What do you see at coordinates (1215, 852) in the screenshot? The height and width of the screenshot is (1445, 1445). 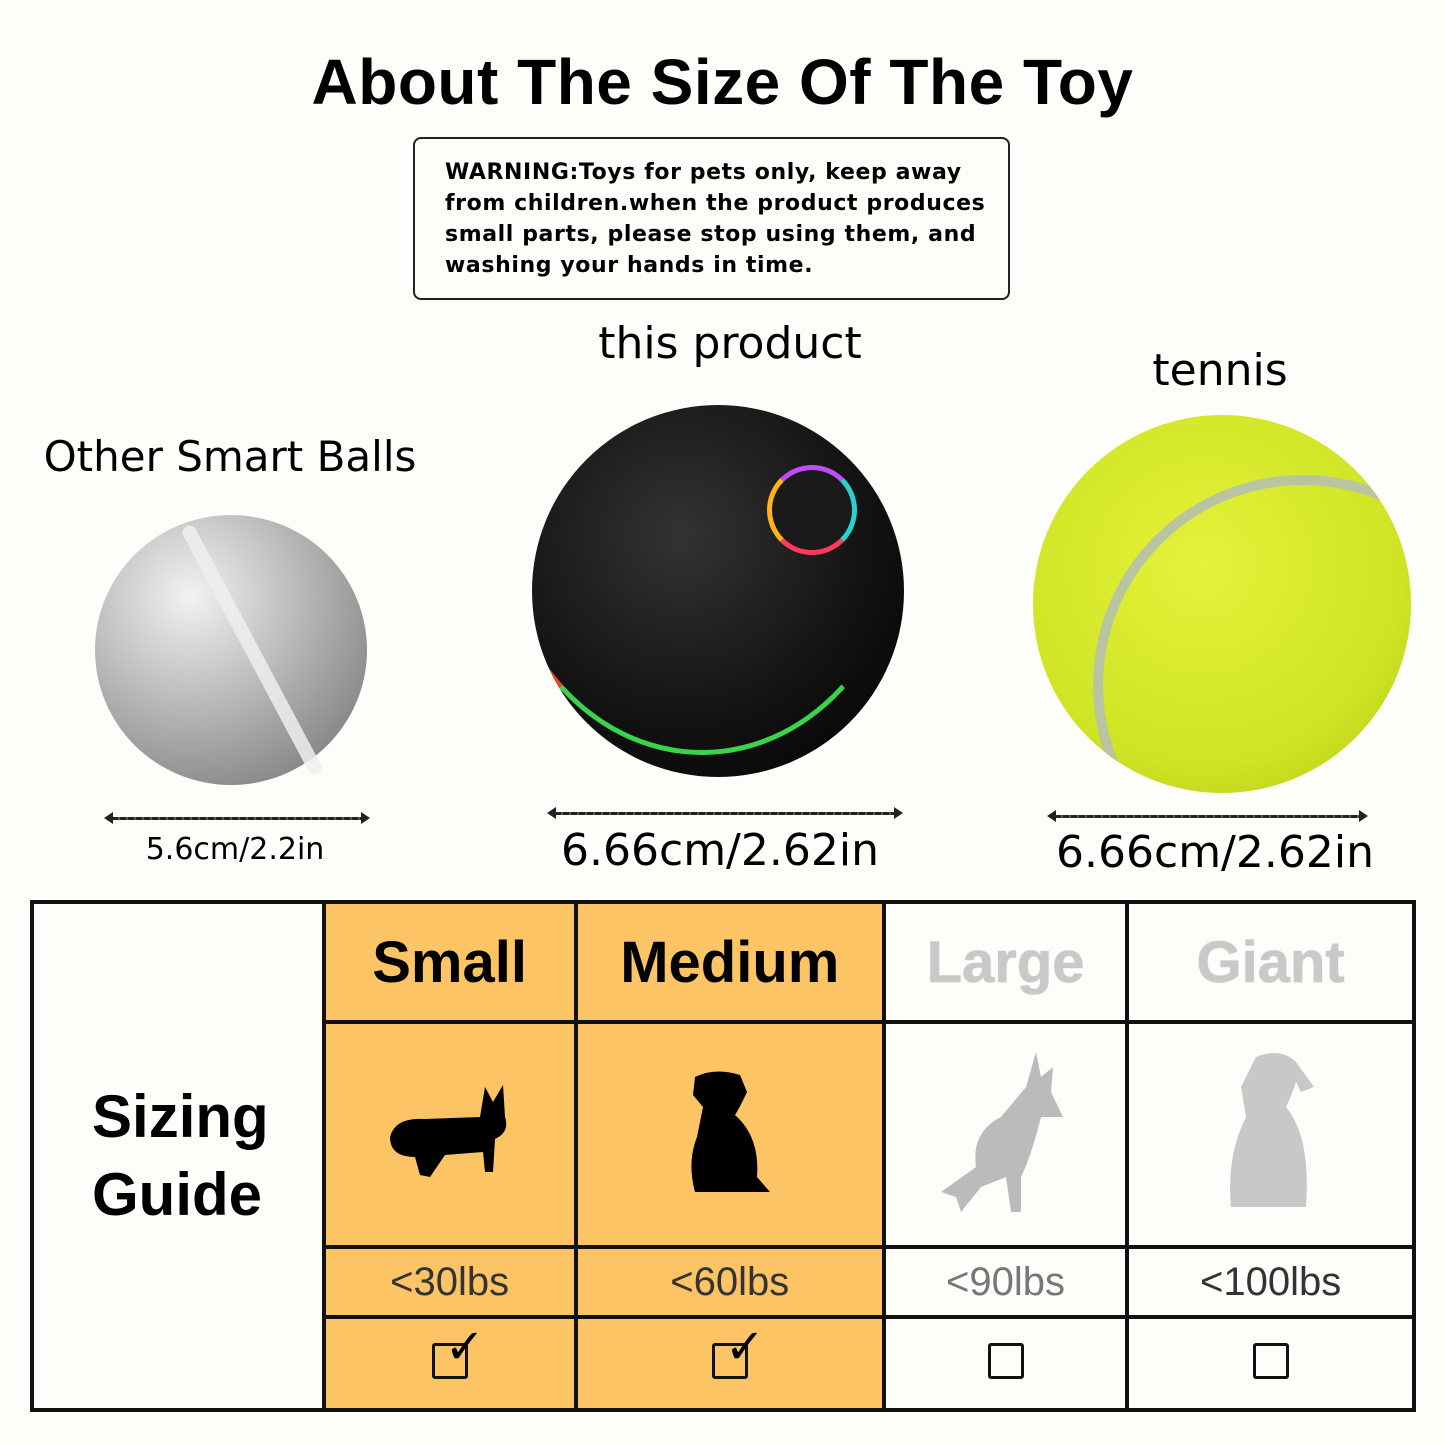 I see `size-tennis: 6.66cm/2.62in` at bounding box center [1215, 852].